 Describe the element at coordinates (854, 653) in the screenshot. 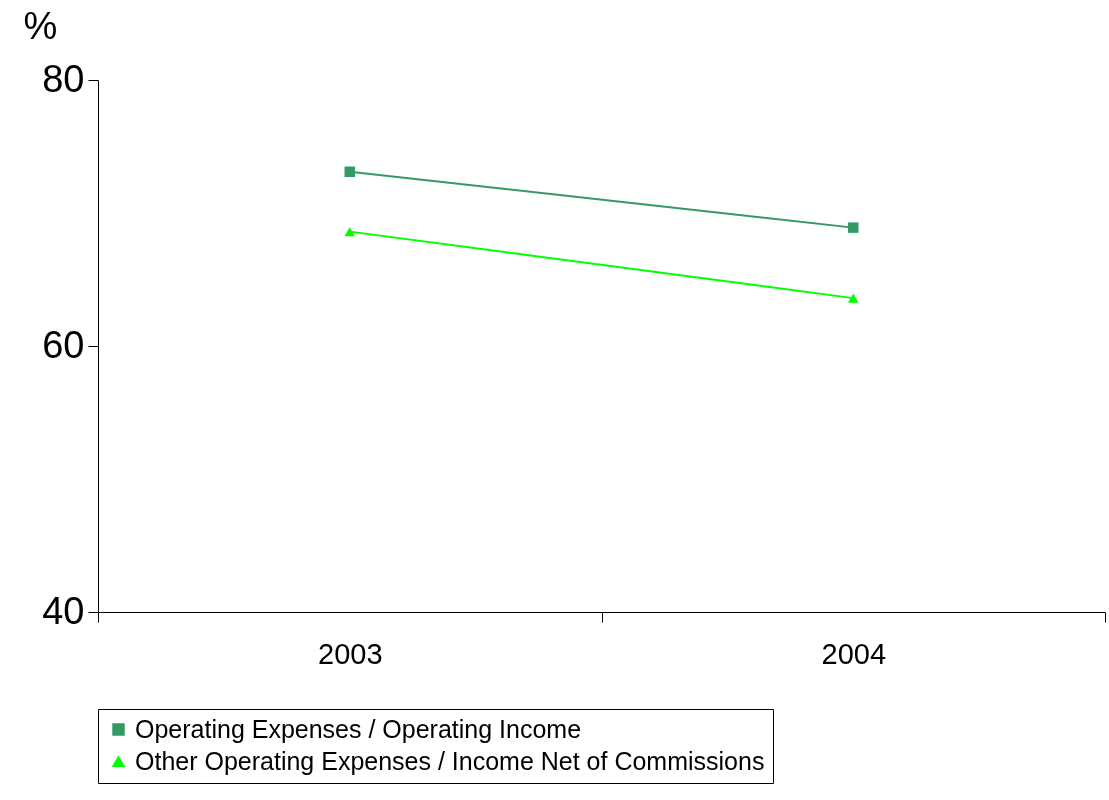

I see `x-tick-label: 2004` at that location.